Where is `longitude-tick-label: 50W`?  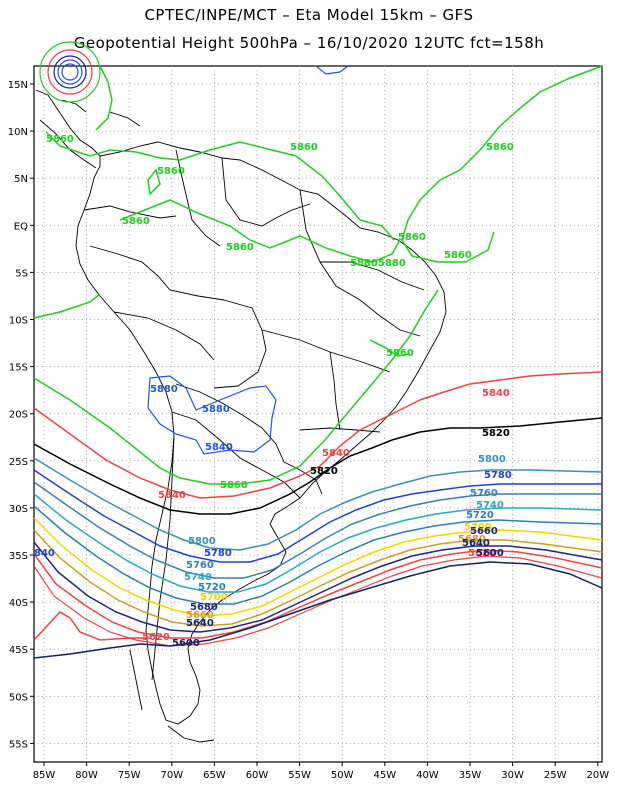
longitude-tick-label: 50W is located at coordinates (342, 775).